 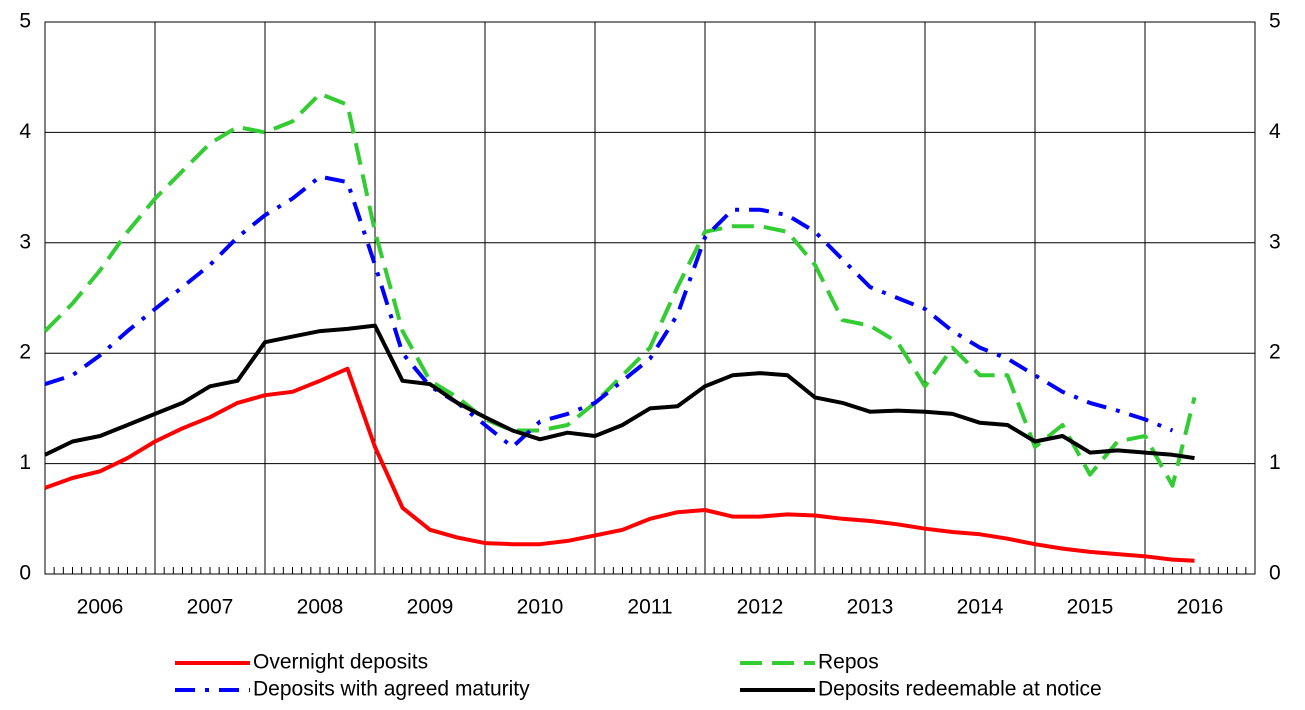 I want to click on y2-tick-label: 3, so click(x=1275, y=241).